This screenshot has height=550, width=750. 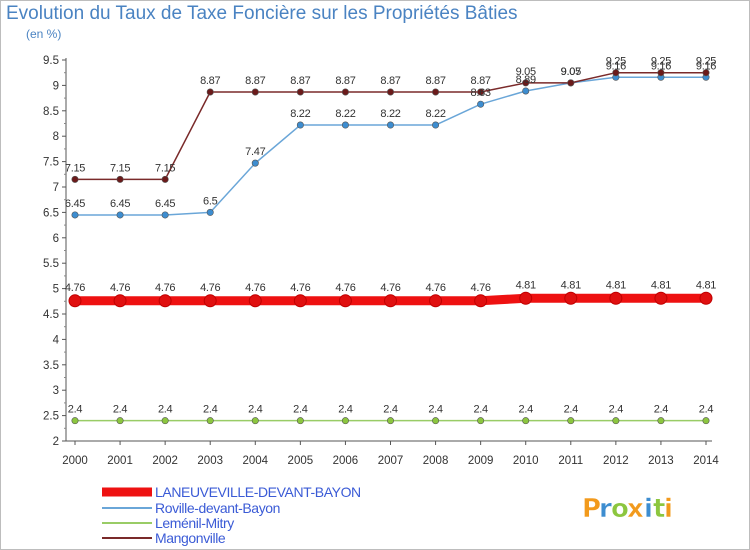 I want to click on y-tick-label: 3.5, so click(x=51, y=366).